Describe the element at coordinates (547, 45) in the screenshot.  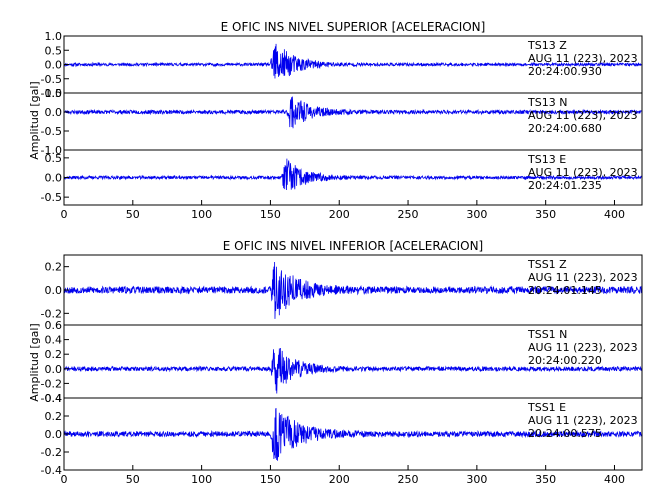
I see `station-label: TS13 Z` at that location.